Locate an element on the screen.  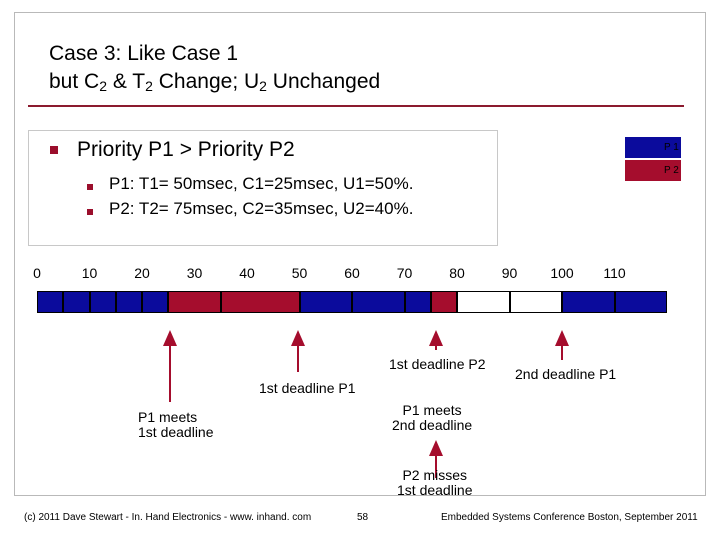
timeline-tick-label: 100 is located at coordinates (562, 273).